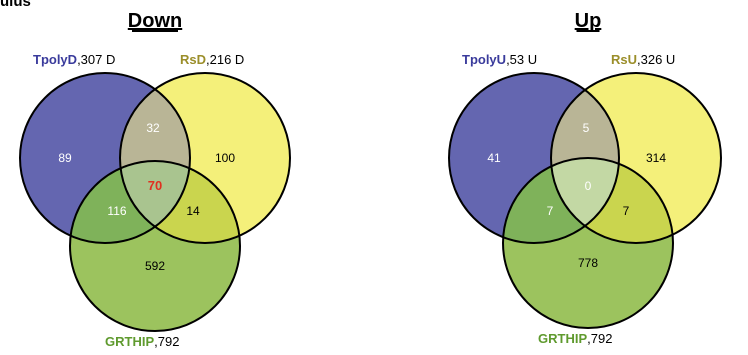 The width and height of the screenshot is (748, 355). Describe the element at coordinates (74, 59) in the screenshot. I see `set-a-label: TpolyD,307 D` at that location.